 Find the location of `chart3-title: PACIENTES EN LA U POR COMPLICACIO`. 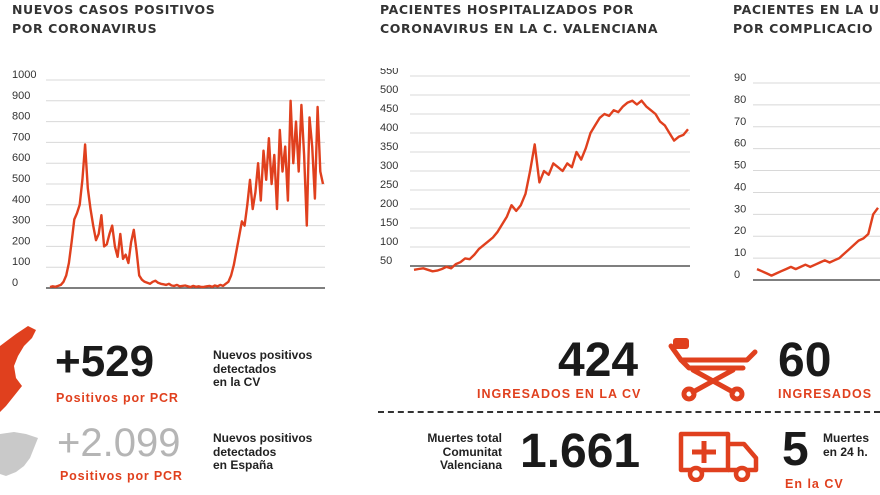

chart3-title: PACIENTES EN LA U POR COMPLICACIO is located at coordinates (806, 19).